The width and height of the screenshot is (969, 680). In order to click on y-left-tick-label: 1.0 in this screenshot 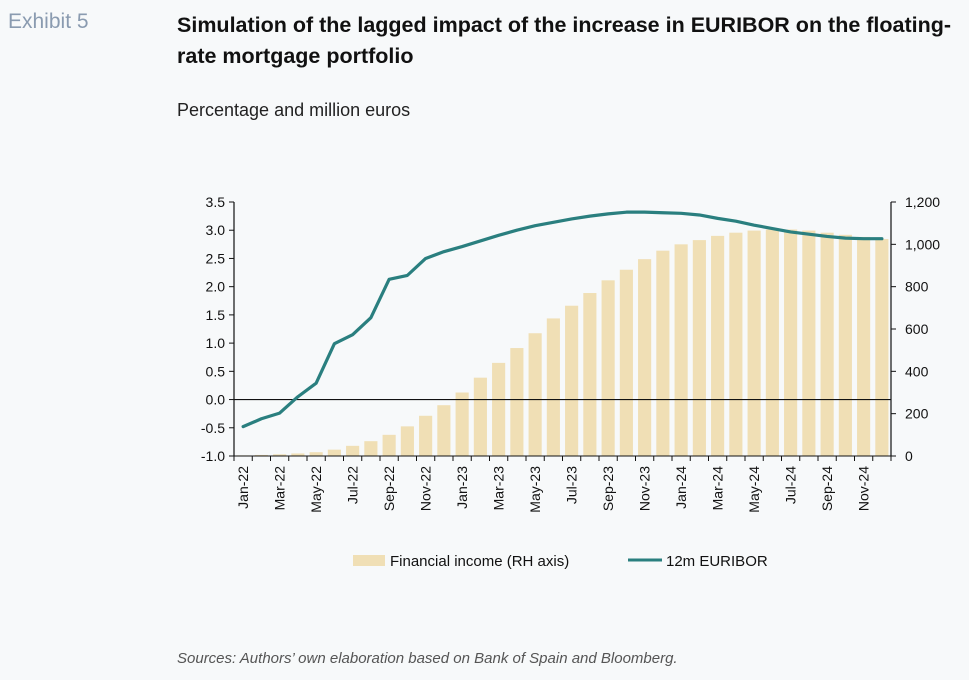, I will do `click(216, 343)`.